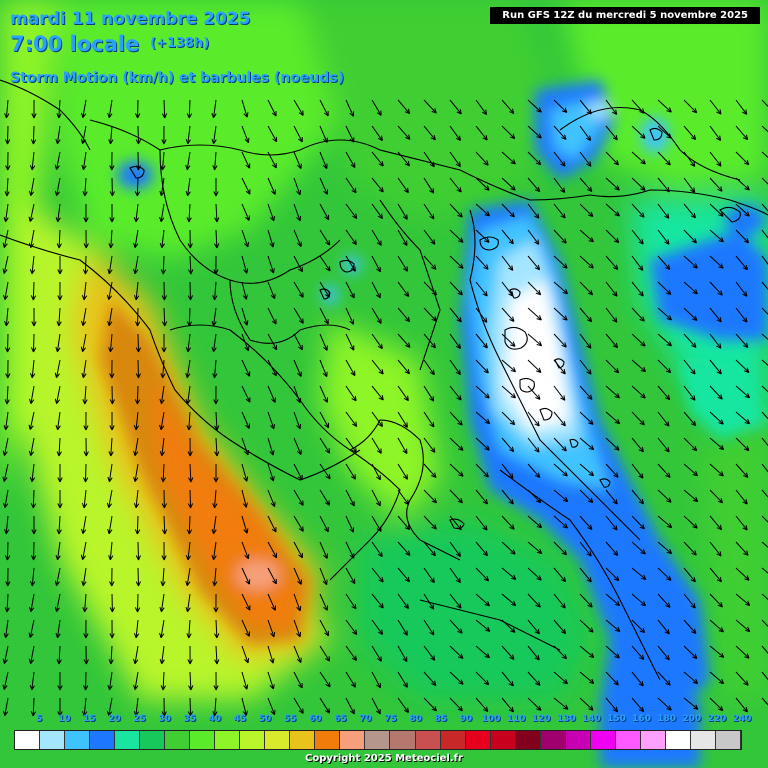  Describe the element at coordinates (340, 719) in the screenshot. I see `scale-label: 65` at that location.